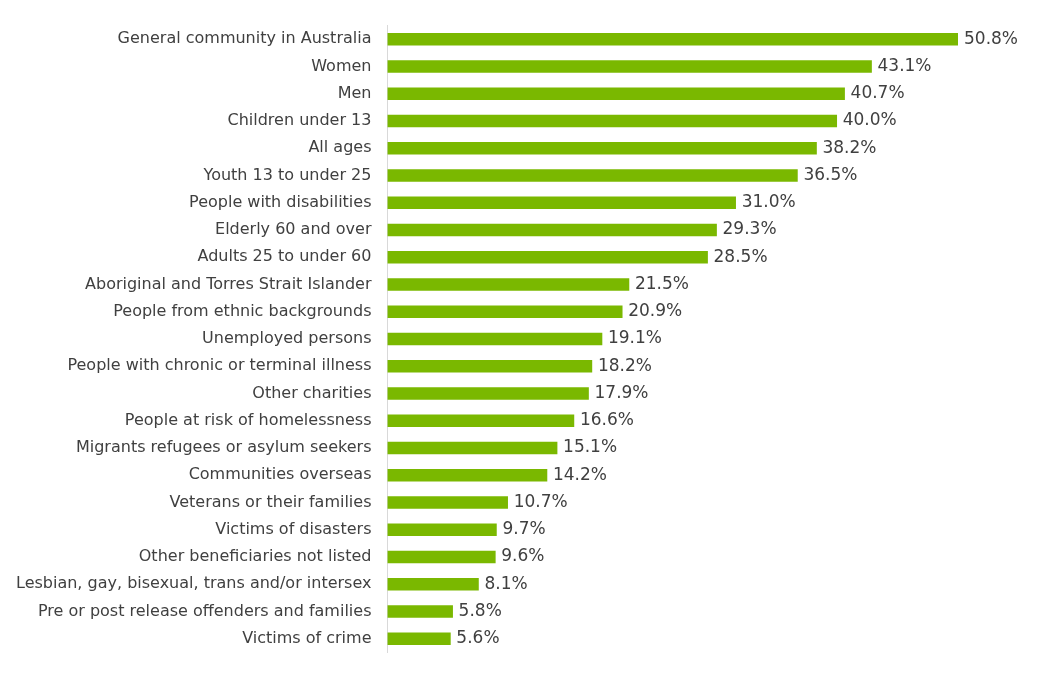 The width and height of the screenshot is (1041, 677). I want to click on data-label: 40.7%, so click(877, 92).